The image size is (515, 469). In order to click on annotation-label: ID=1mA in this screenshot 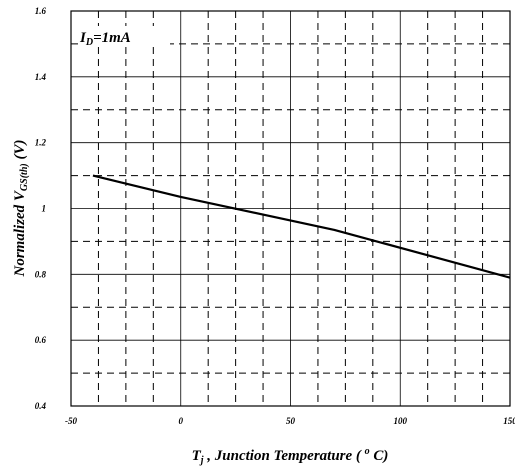, I will do `click(124, 37)`.